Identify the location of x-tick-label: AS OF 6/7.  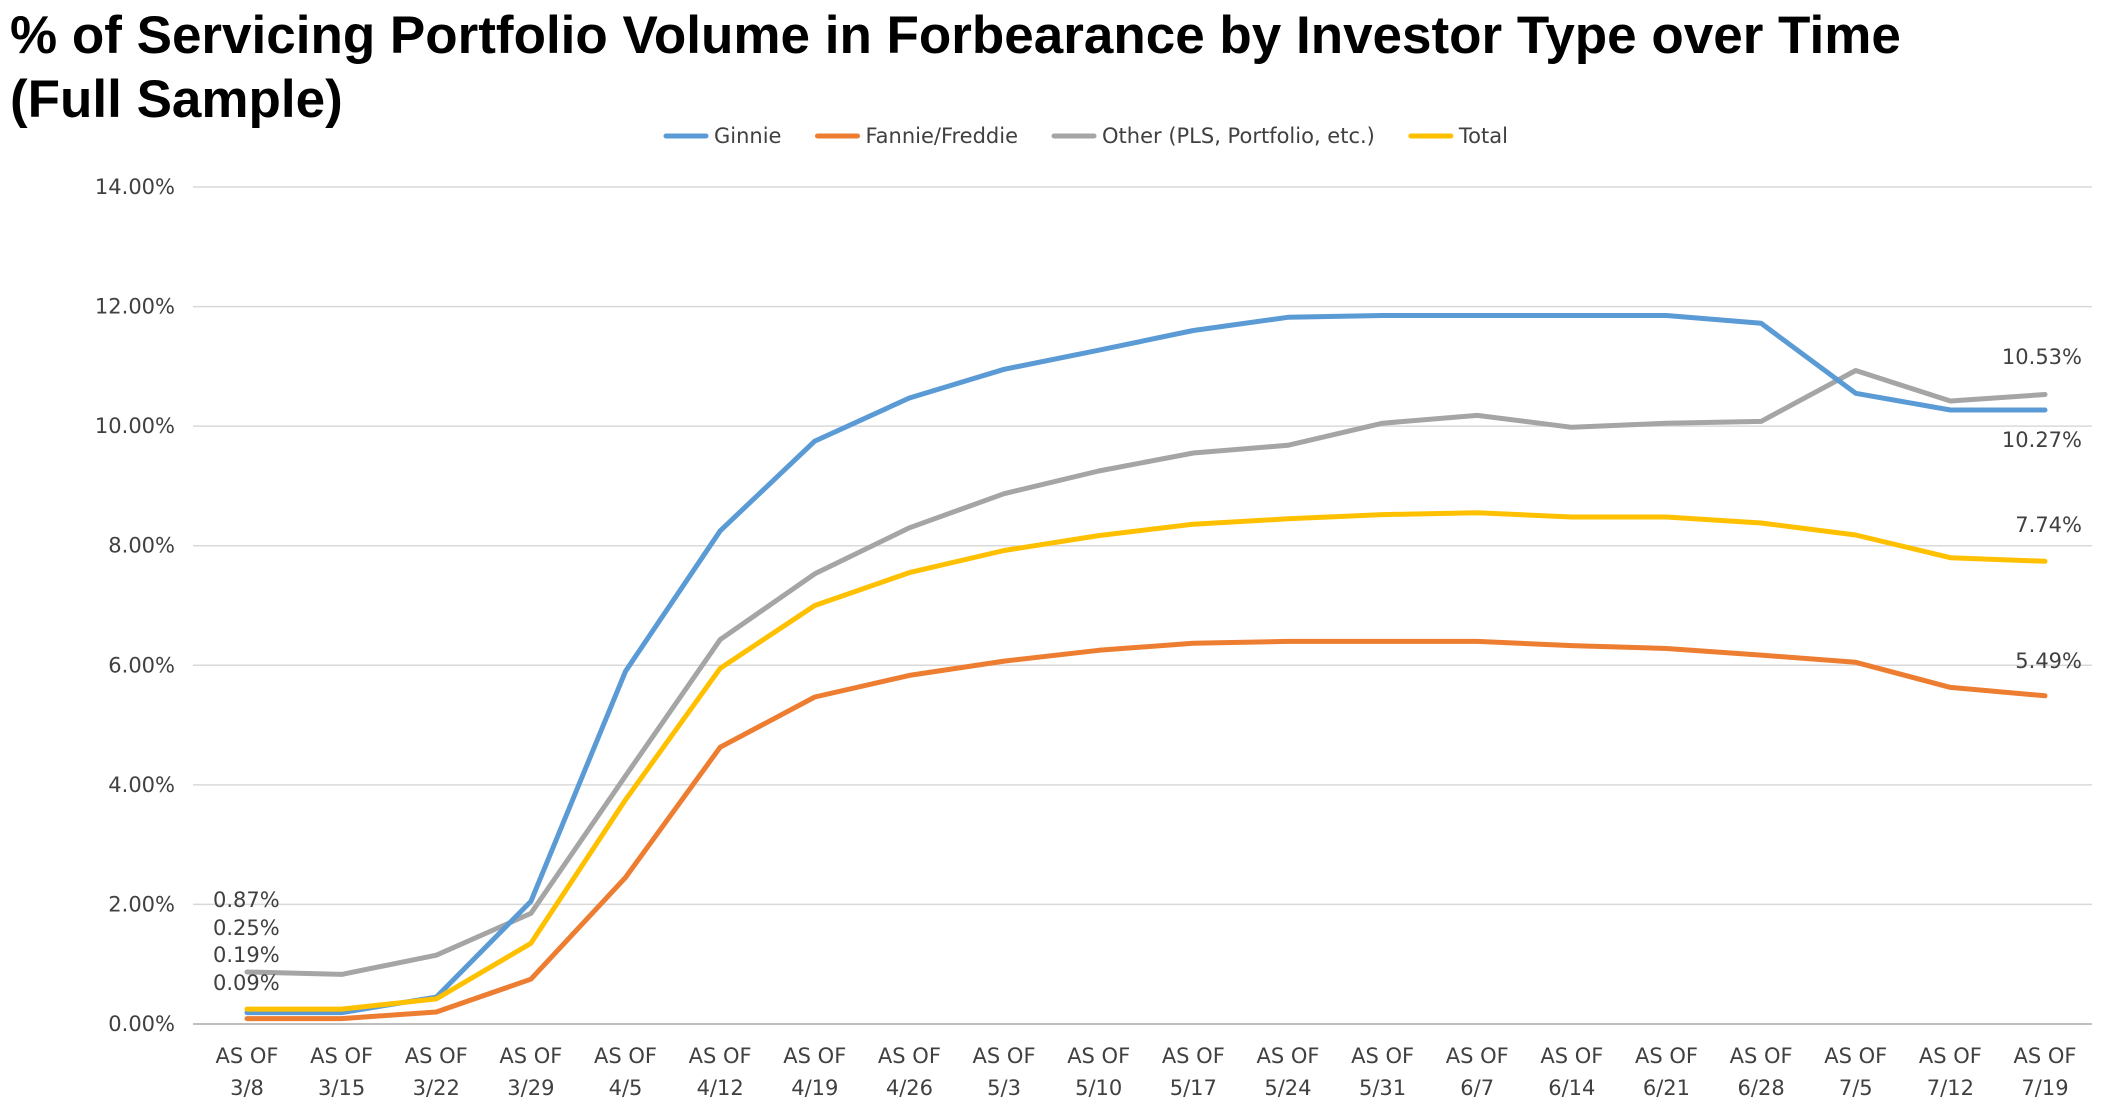
(1477, 1072).